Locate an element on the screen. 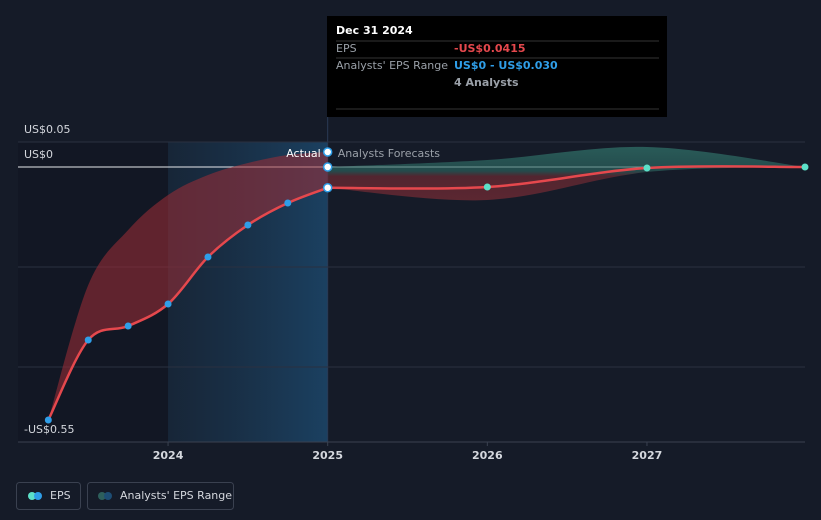  tooltip-eps-value: -US$0.0415 is located at coordinates (490, 48).